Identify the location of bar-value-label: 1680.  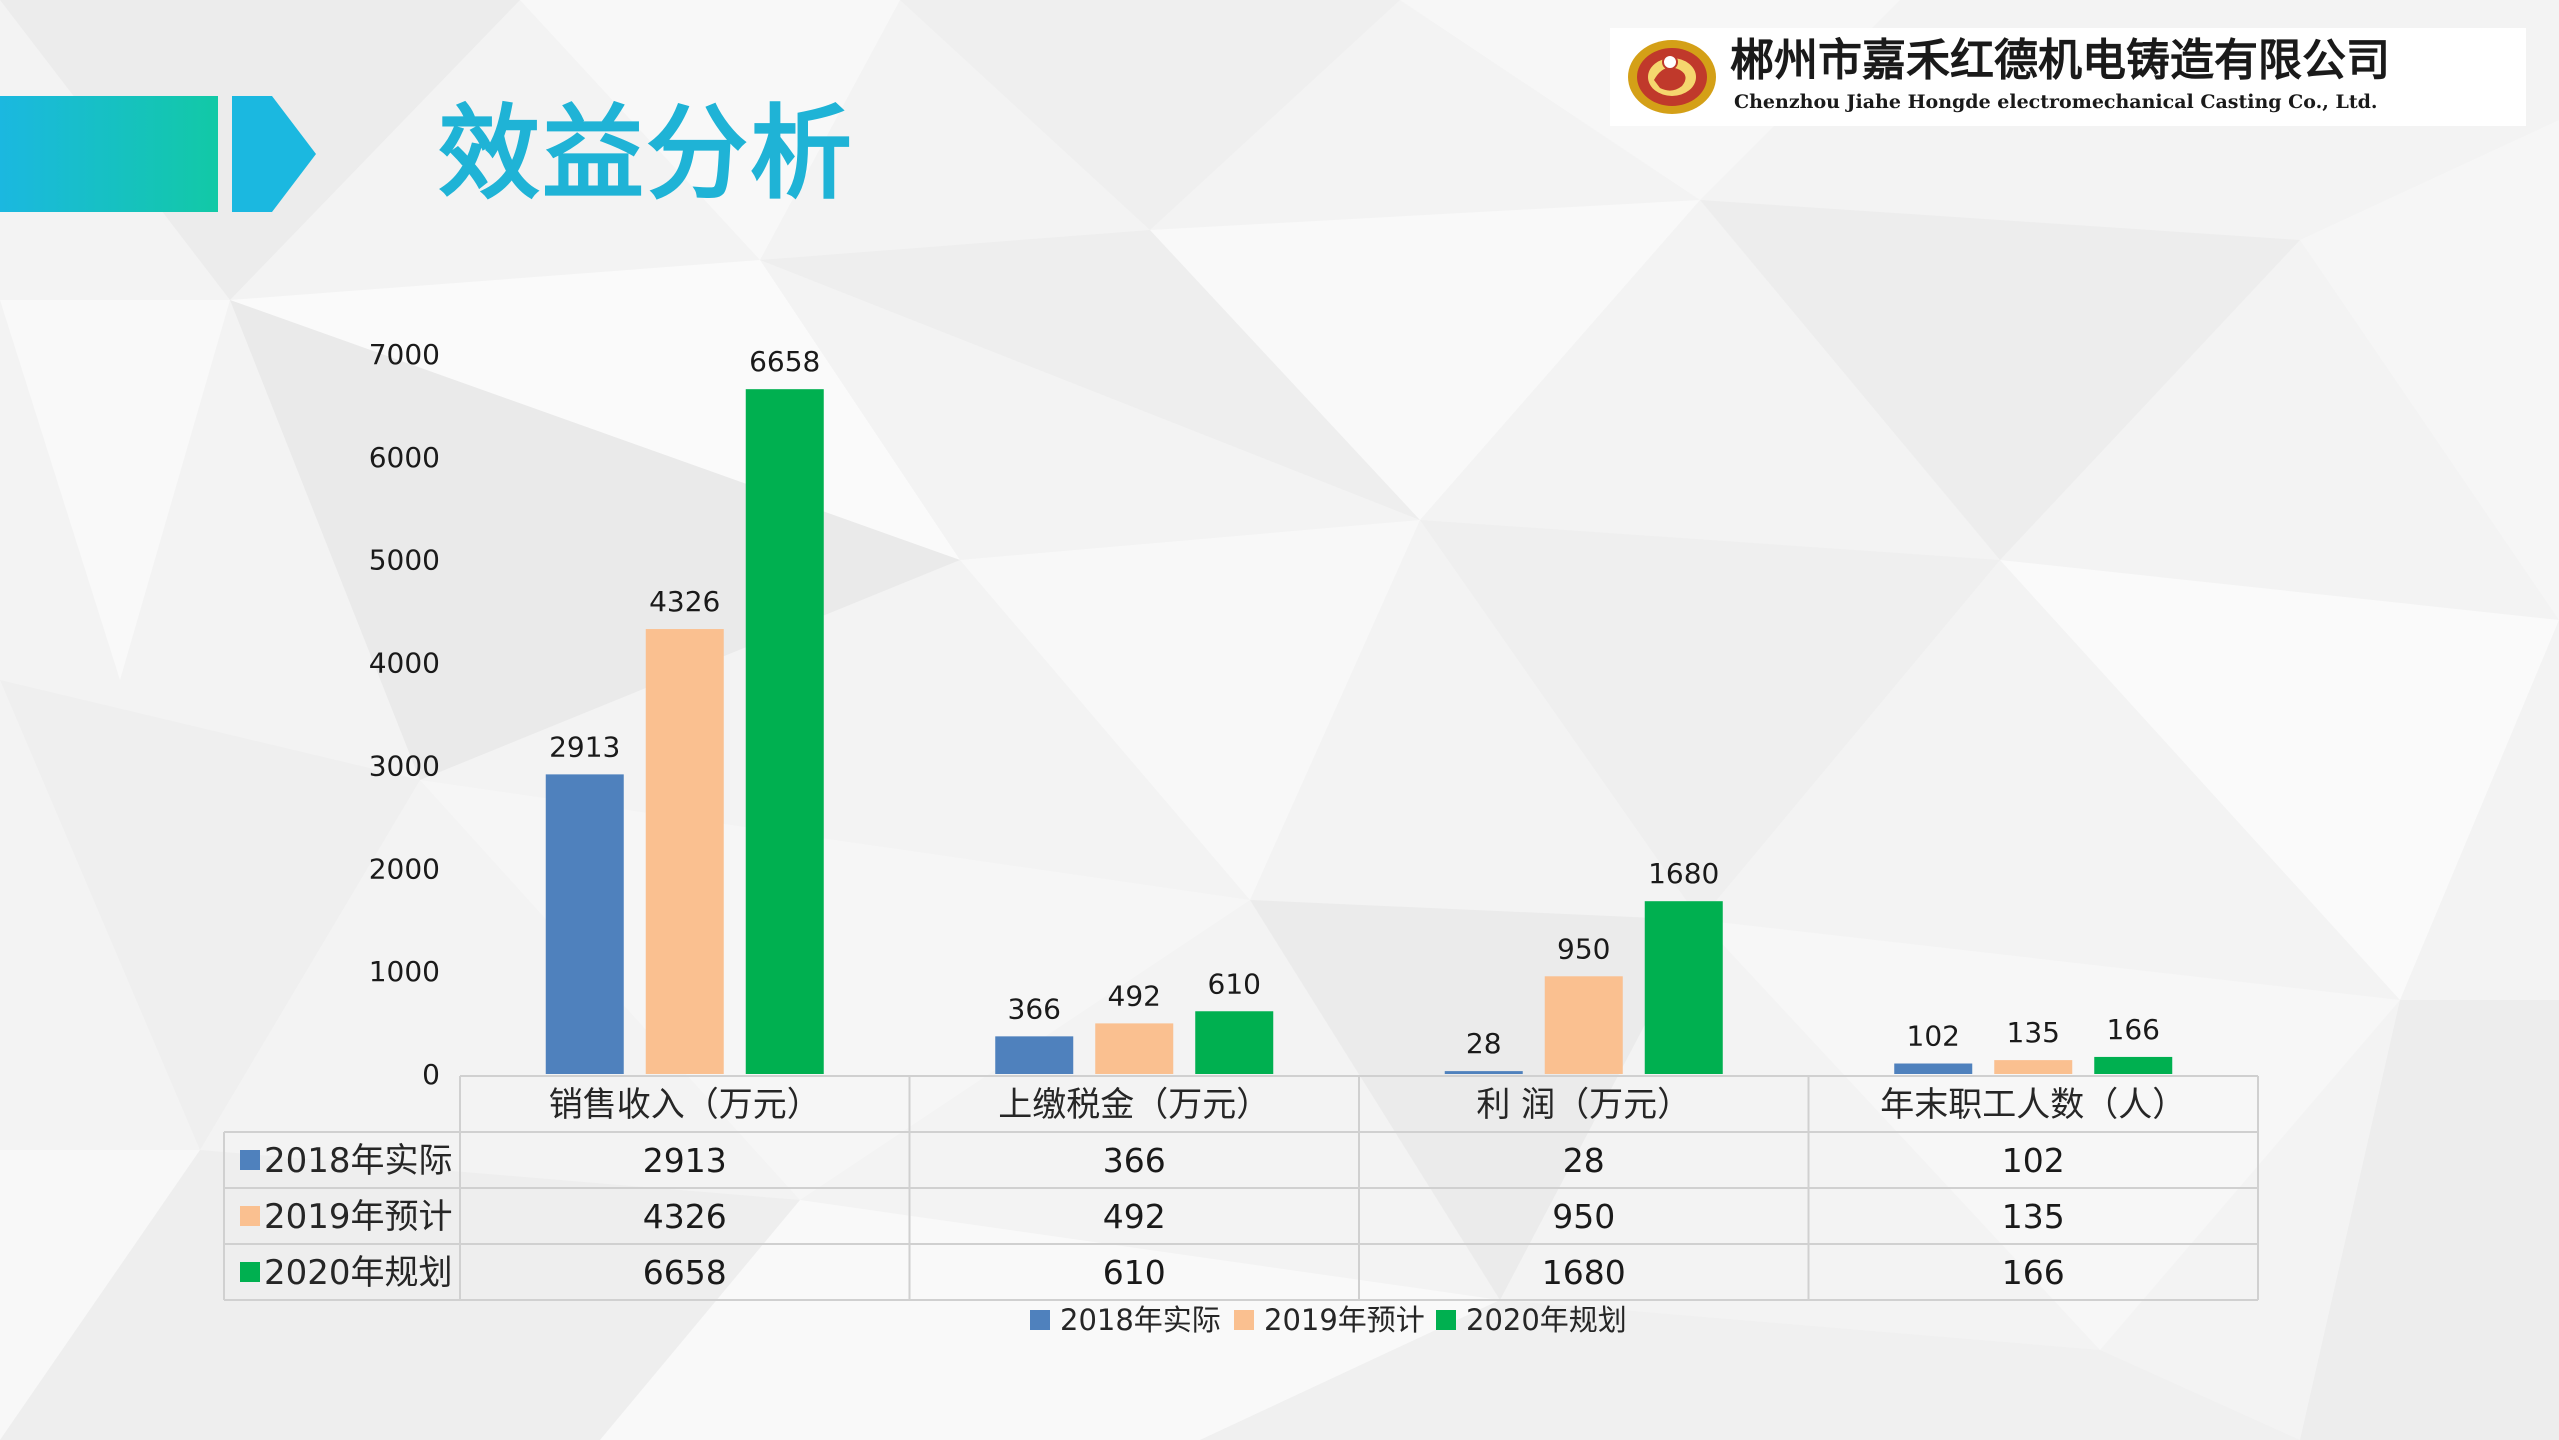
(1683, 873).